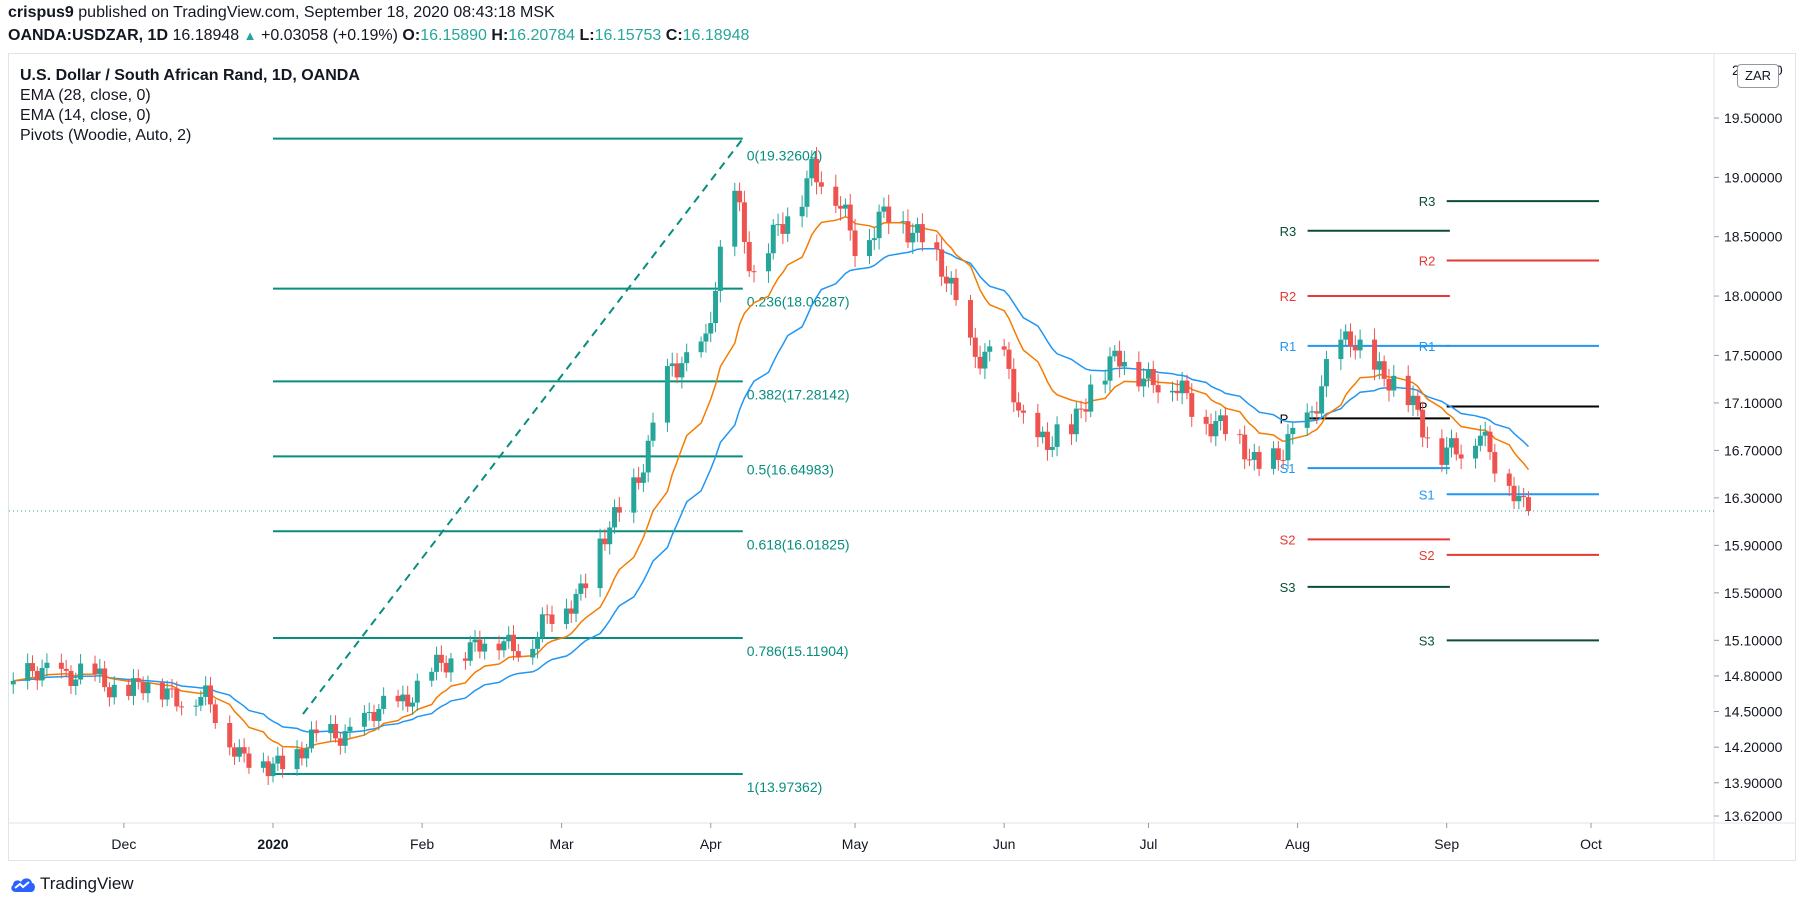 The height and width of the screenshot is (906, 1805). What do you see at coordinates (85, 95) in the screenshot?
I see `legend-ema28: EMA (28, close, 0)` at bounding box center [85, 95].